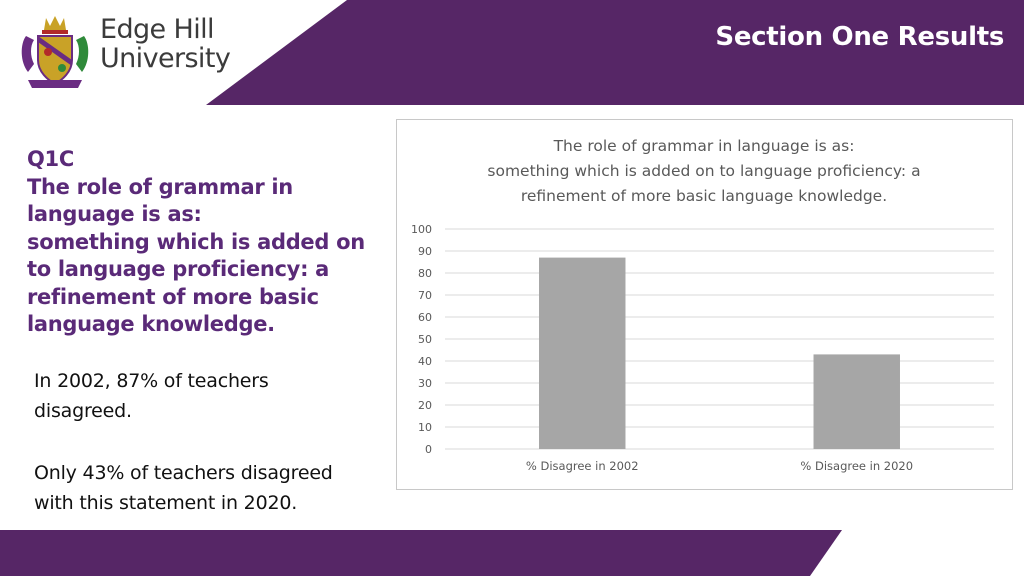  I want to click on university-logo: Edge Hill University, so click(124, 52).